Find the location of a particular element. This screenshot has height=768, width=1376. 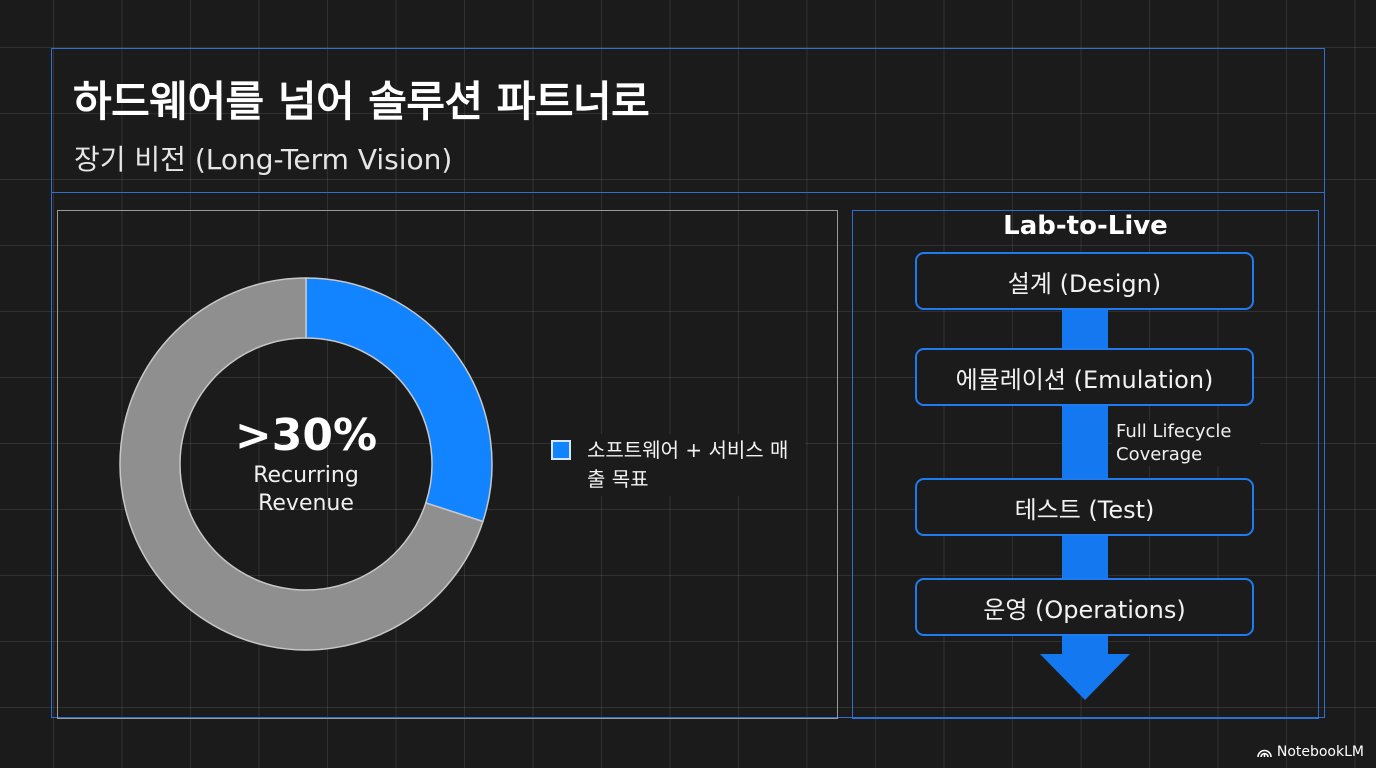

donut-slice-remainder is located at coordinates (301, 464).